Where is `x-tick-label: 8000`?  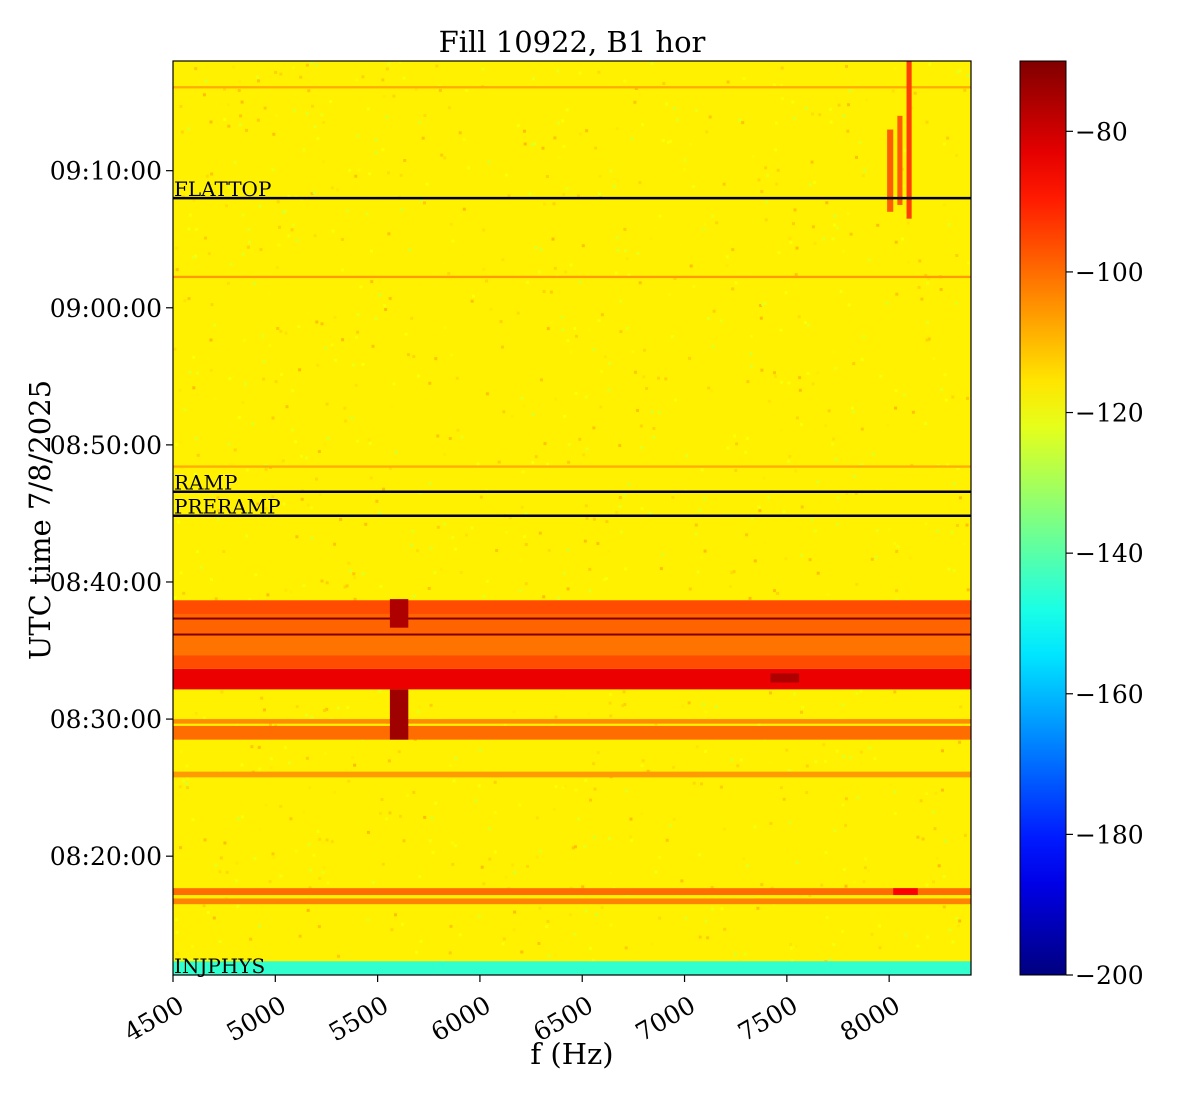
x-tick-label: 8000 is located at coordinates (870, 1018).